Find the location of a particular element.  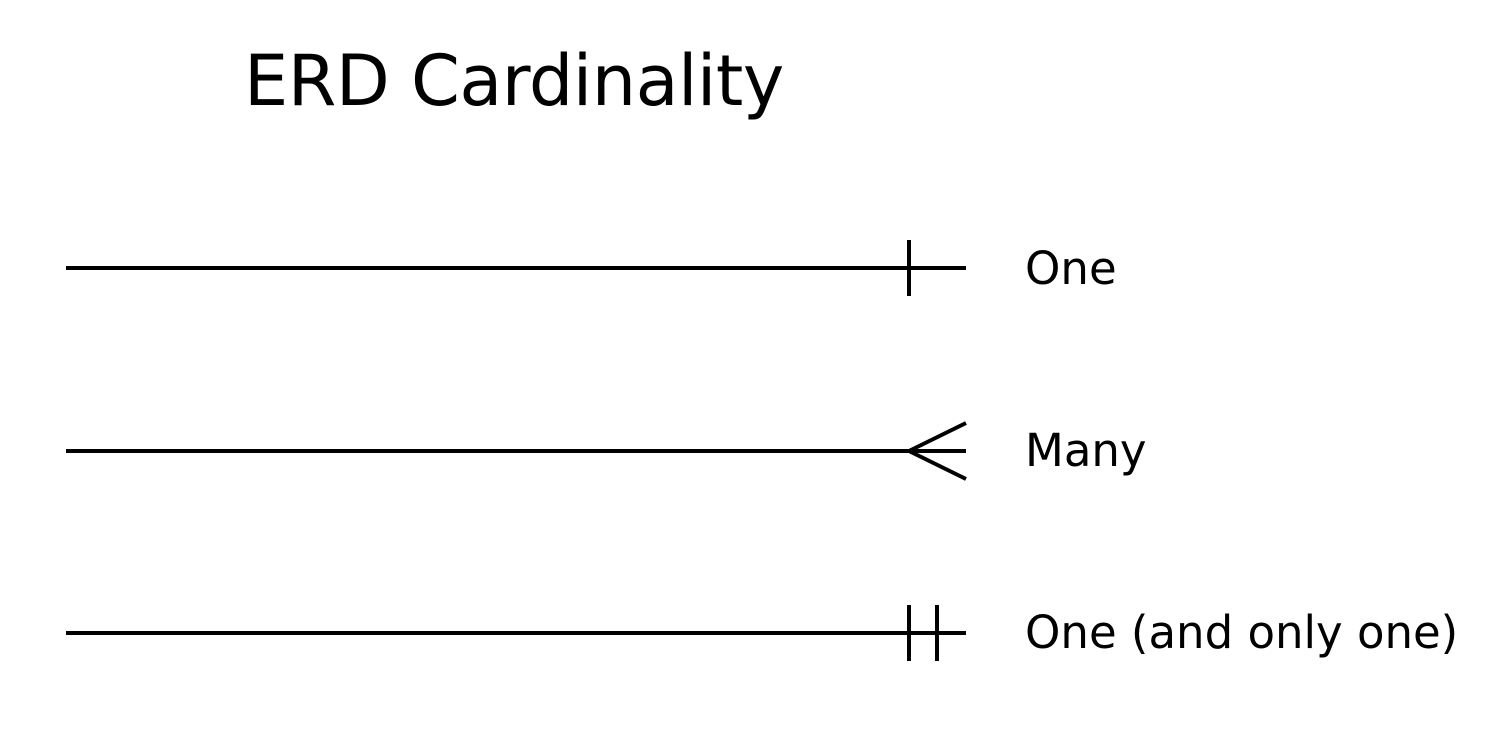

label-many: Many is located at coordinates (1086, 450).